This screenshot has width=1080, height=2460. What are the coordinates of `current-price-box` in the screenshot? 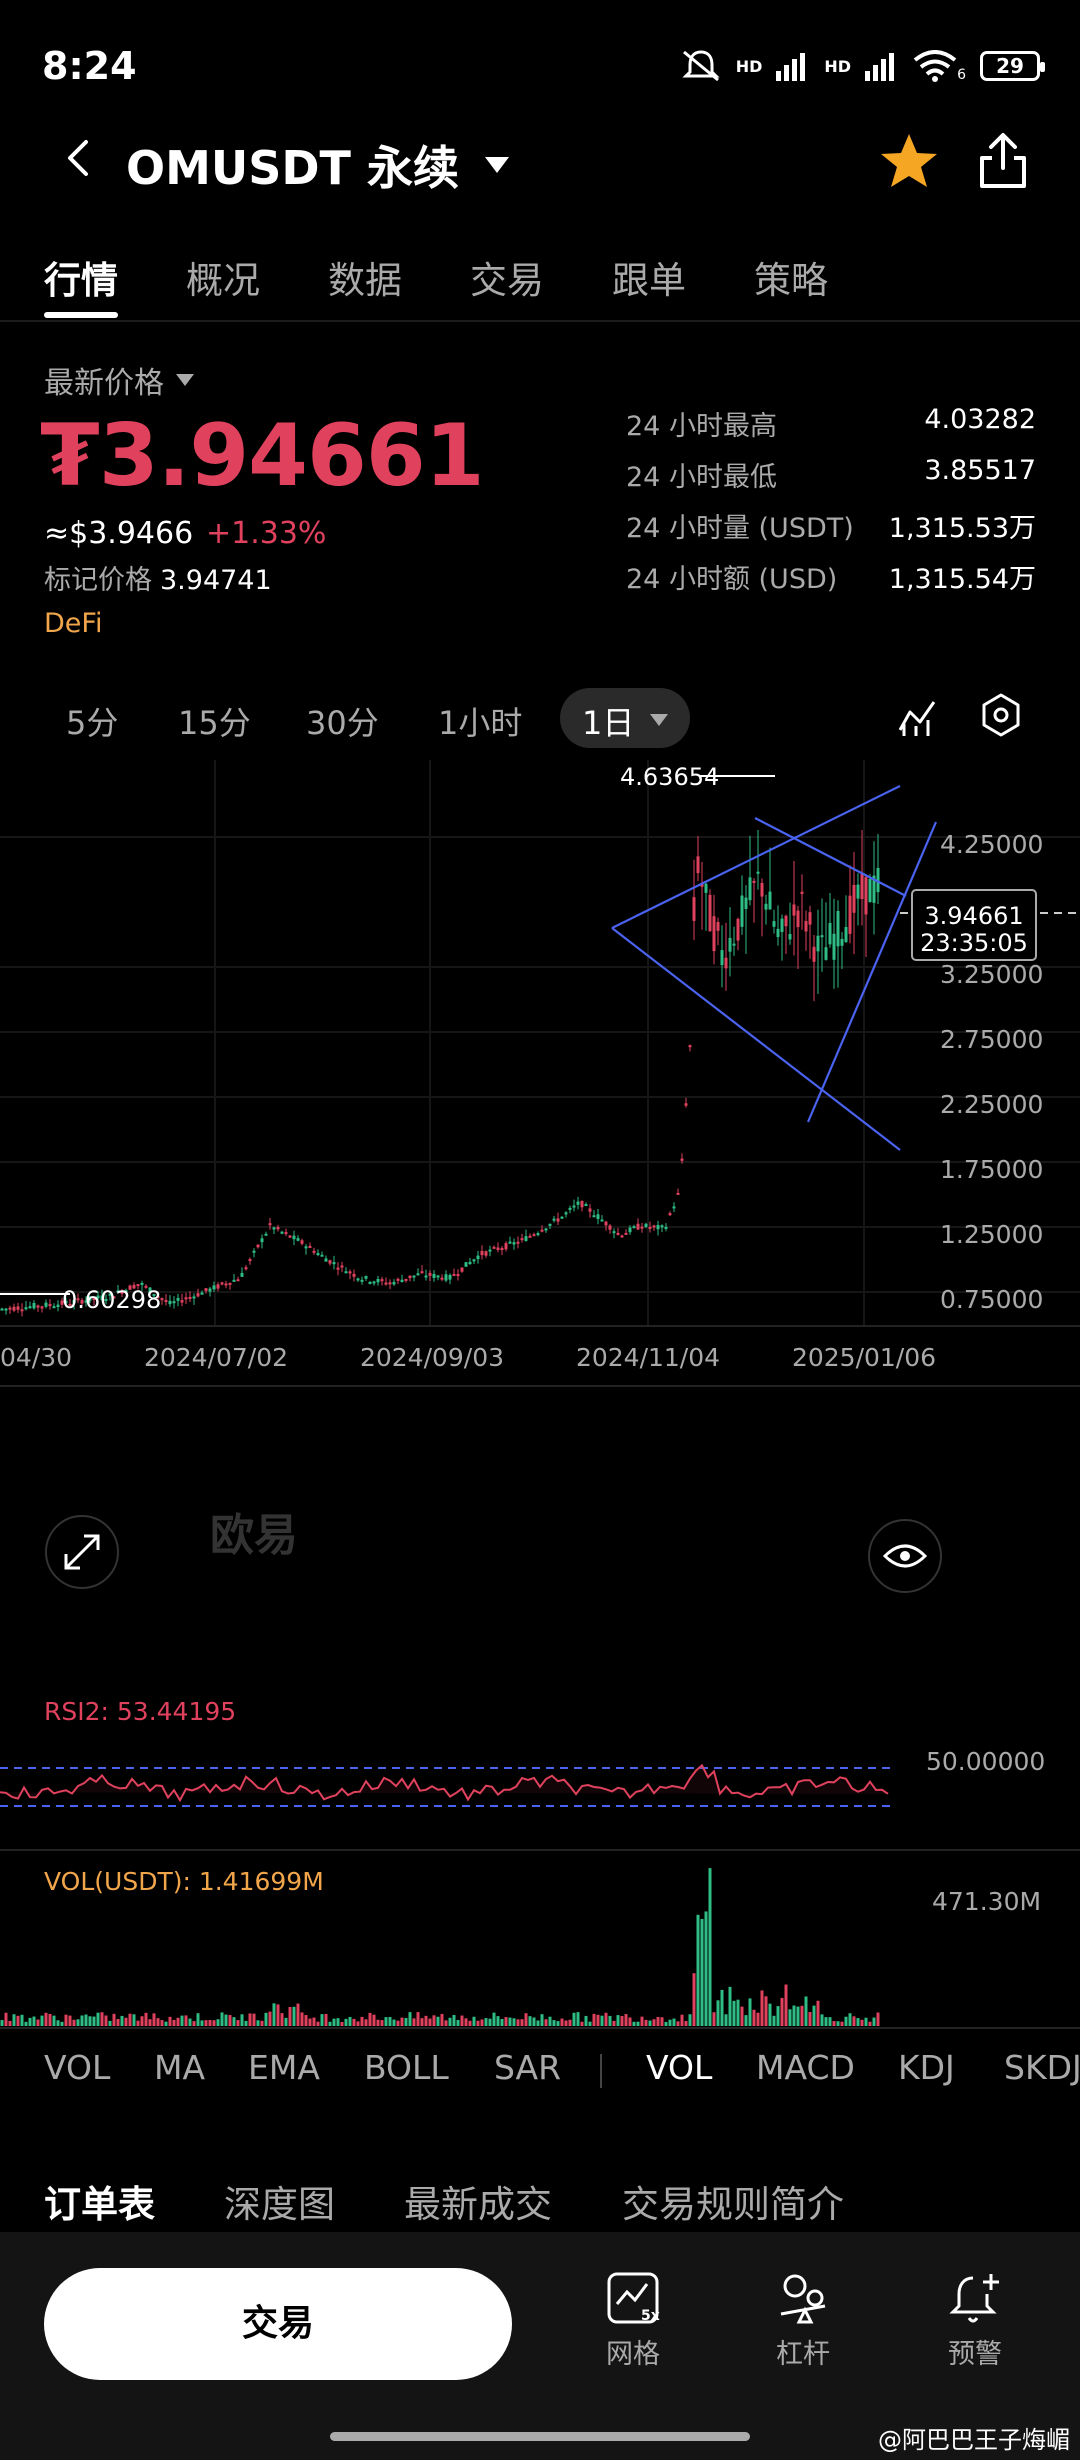 It's located at (974, 925).